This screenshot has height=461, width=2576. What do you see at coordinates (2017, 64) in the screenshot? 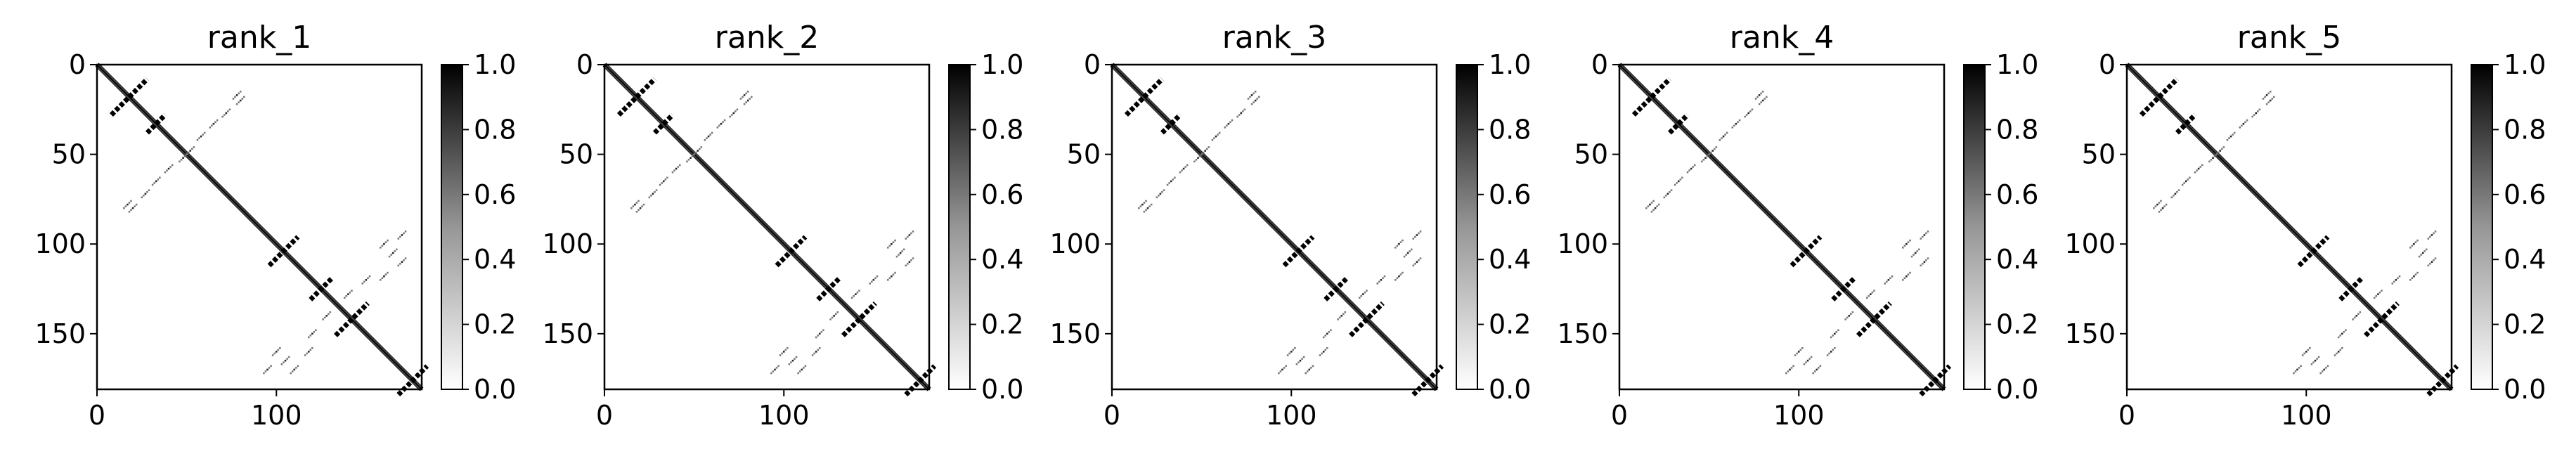
I see `colorbar-tick-label: 1.0` at bounding box center [2017, 64].